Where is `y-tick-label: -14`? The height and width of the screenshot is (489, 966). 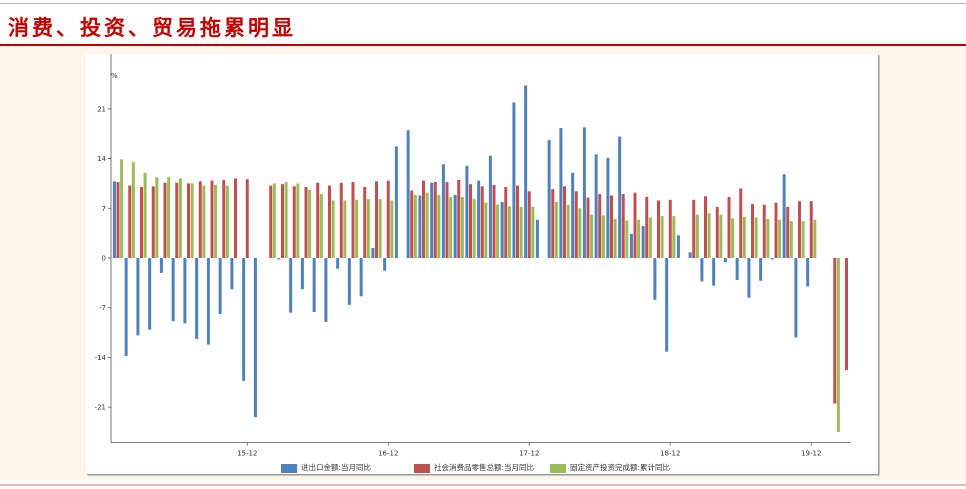
y-tick-label: -14 is located at coordinates (101, 358).